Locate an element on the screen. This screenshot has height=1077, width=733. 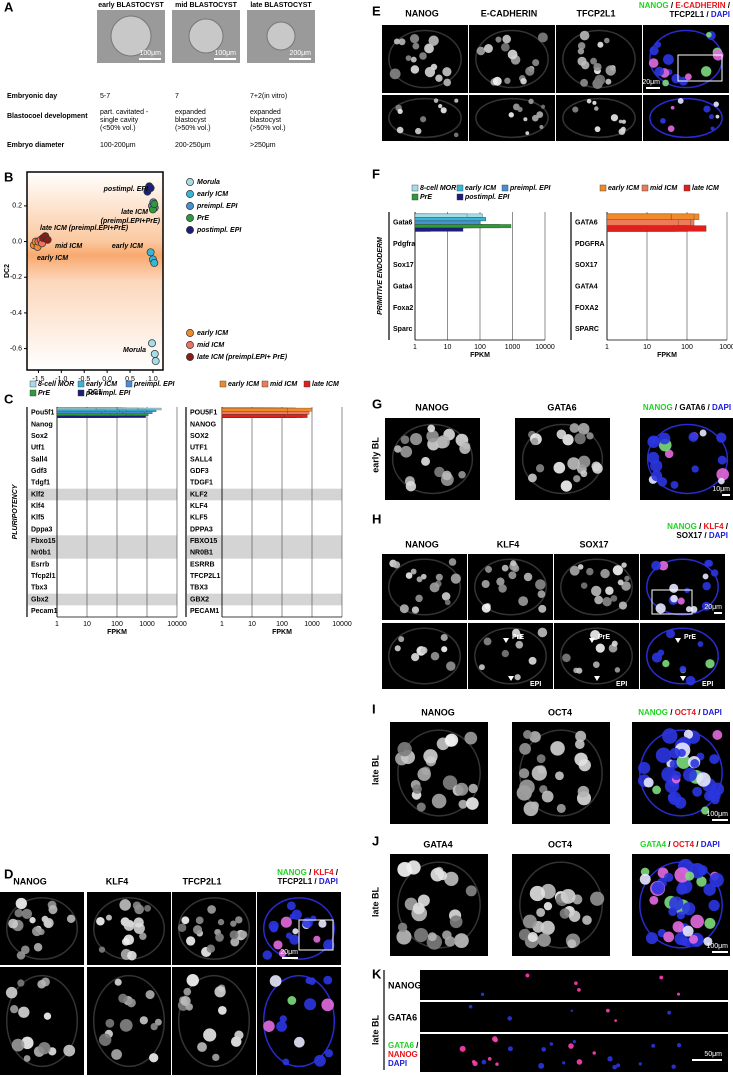
legend-label: late ICM is located at coordinates (705, 188).